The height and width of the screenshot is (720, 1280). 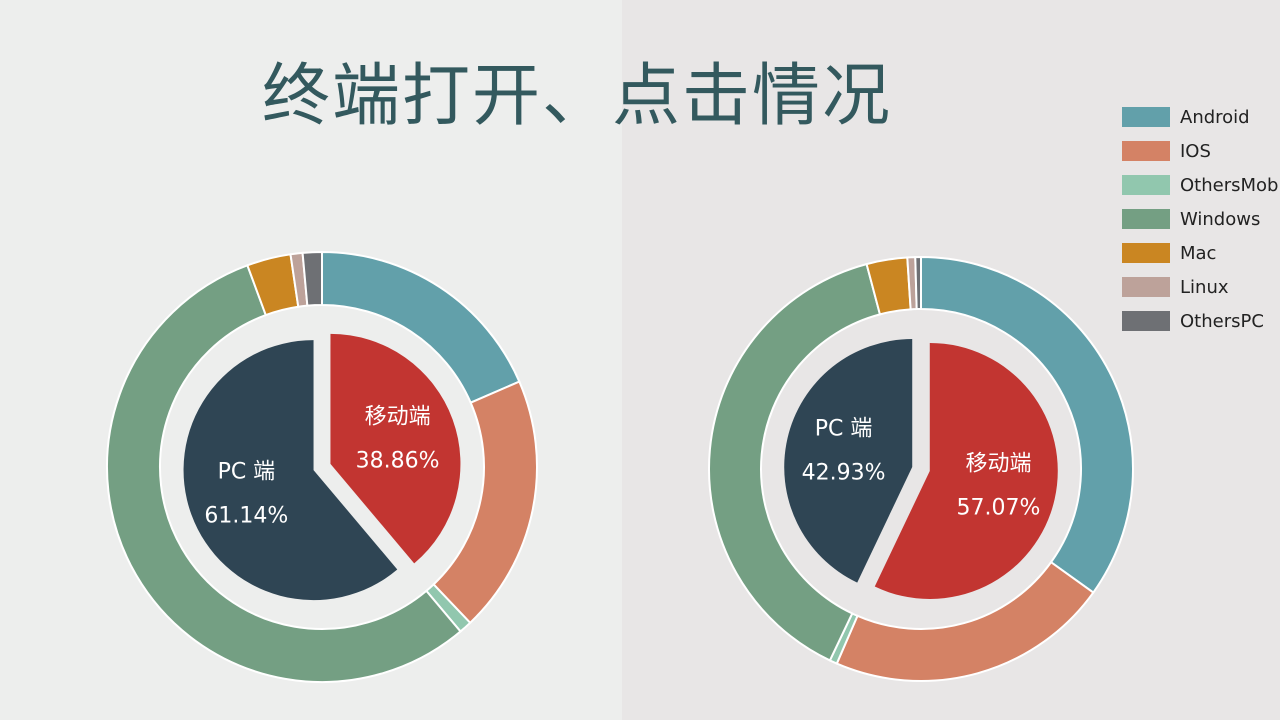 I want to click on page-title: 终端打开、点击情况, so click(x=577, y=96).